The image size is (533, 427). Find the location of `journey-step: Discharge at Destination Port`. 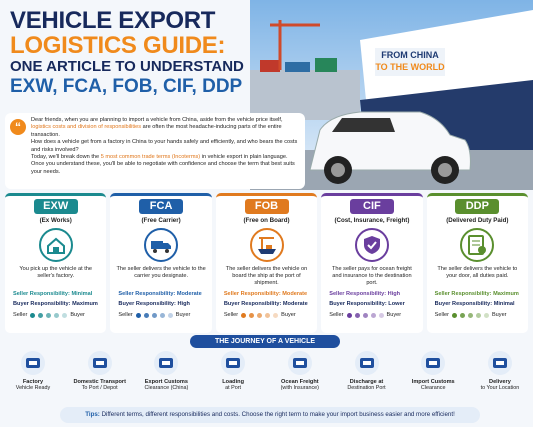

journey-step: Discharge at Destination Port is located at coordinates (367, 377).